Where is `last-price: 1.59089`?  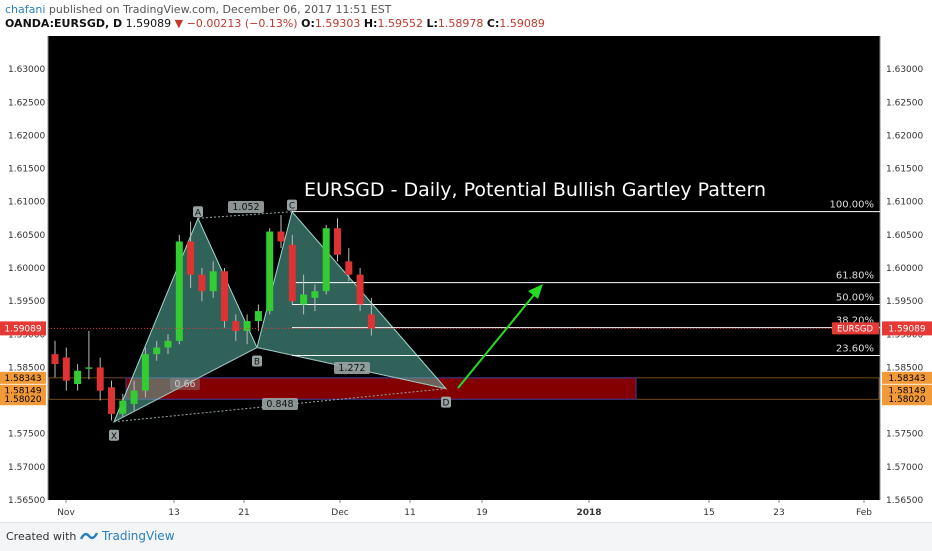 last-price: 1.59089 is located at coordinates (148, 23).